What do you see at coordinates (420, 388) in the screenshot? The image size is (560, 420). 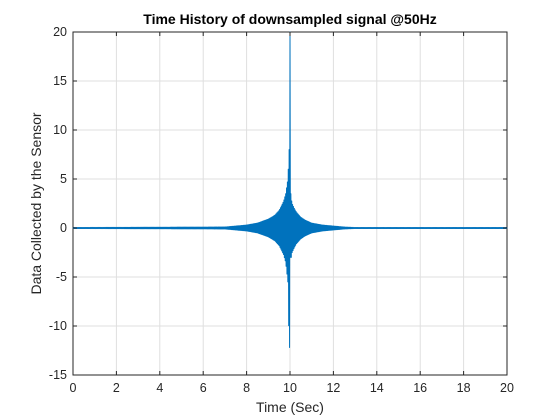 I see `x-tick-label: 16` at bounding box center [420, 388].